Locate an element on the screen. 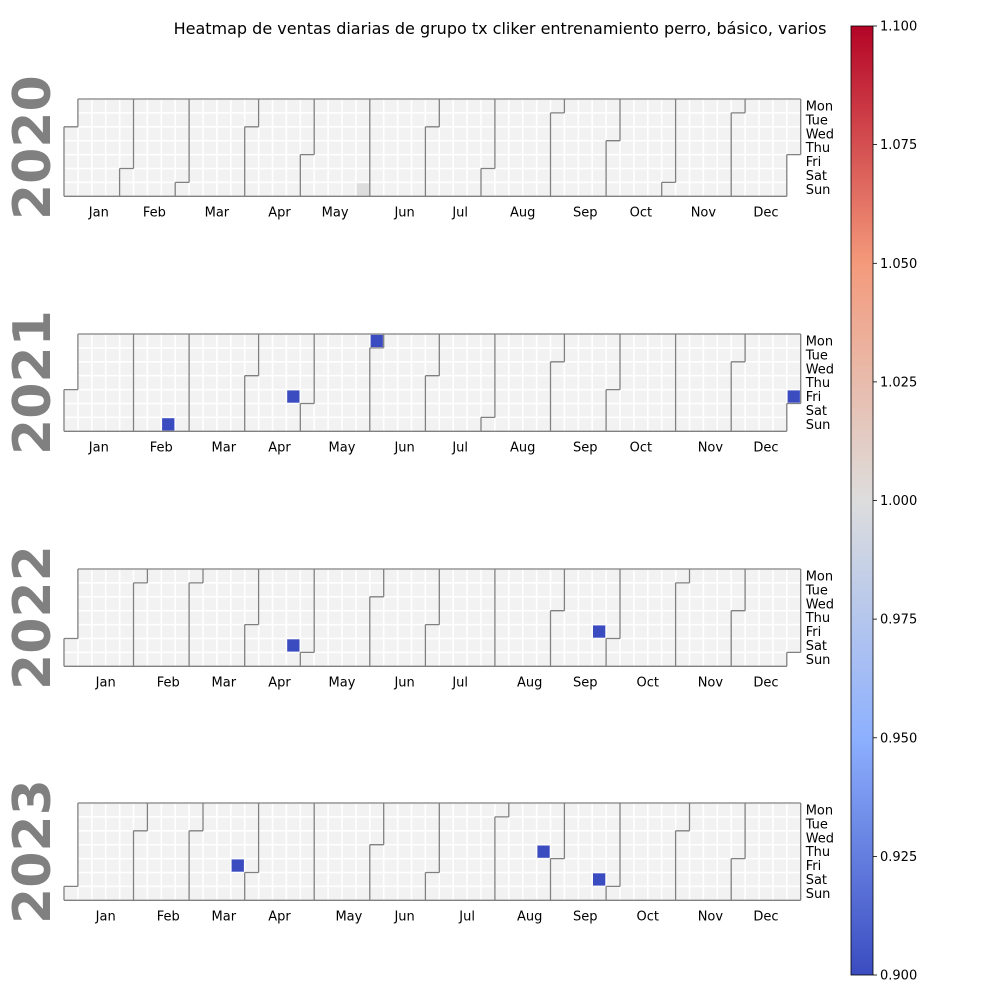 Image resolution: width=1000 pixels, height=1000 pixels. month-label: Aug is located at coordinates (529, 682).